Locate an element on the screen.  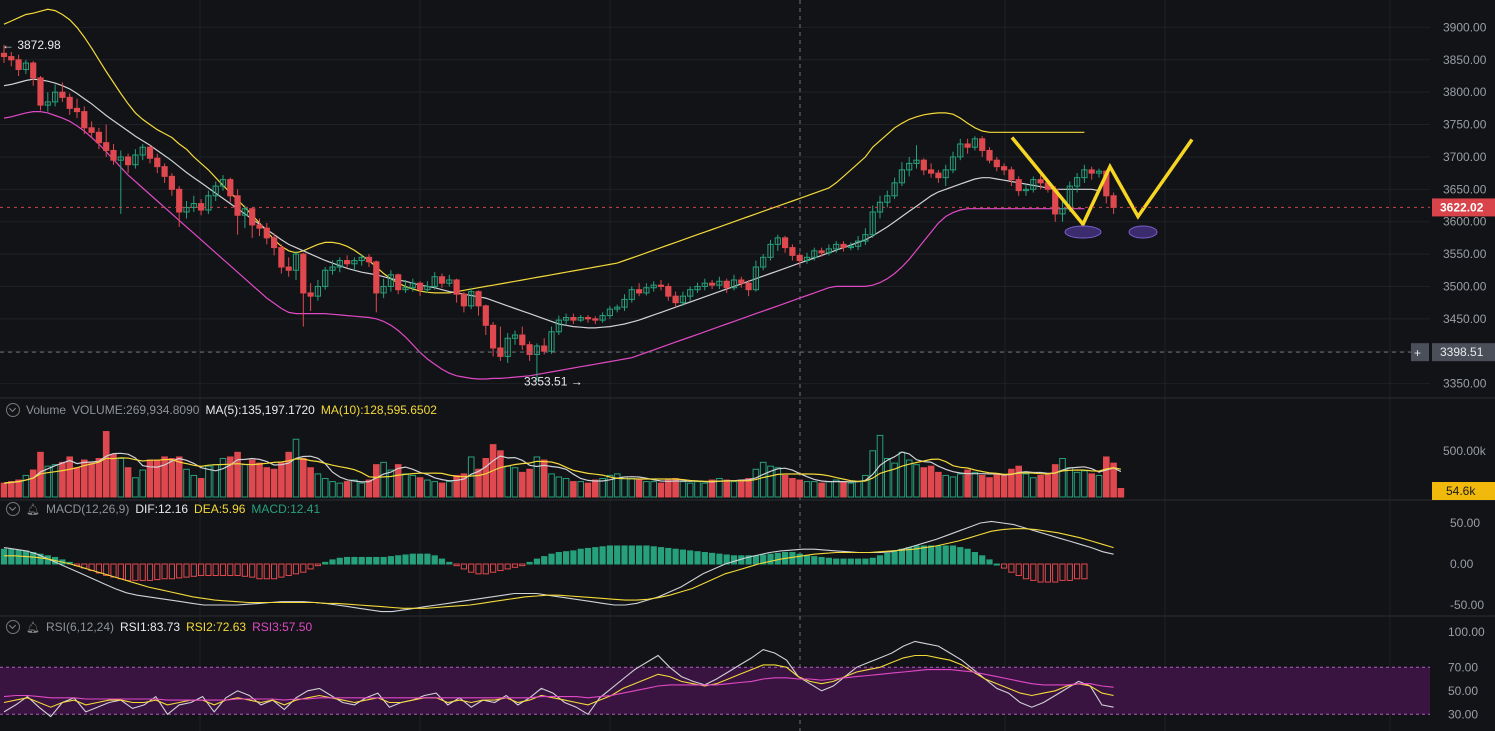
last-price-badge is located at coordinates (1463, 207).